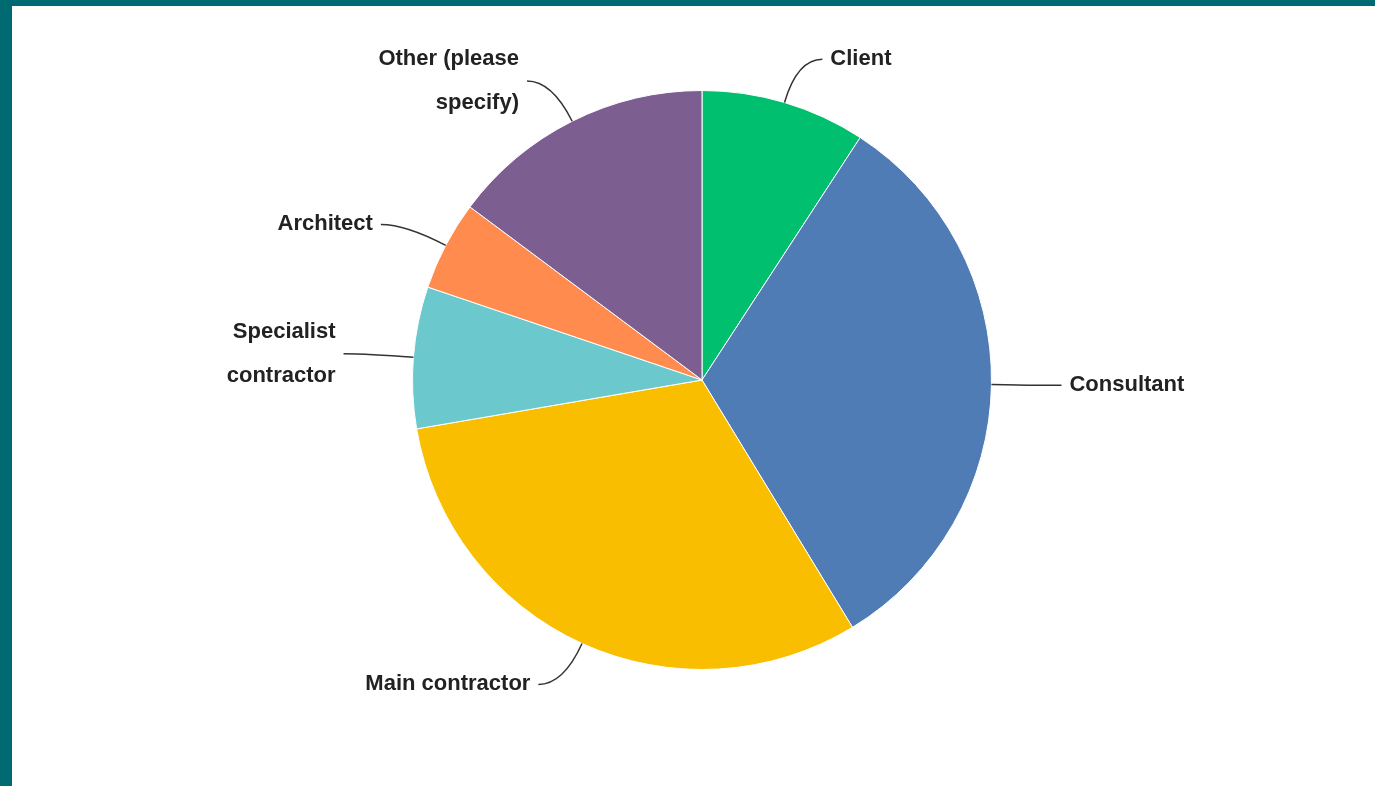  What do you see at coordinates (281, 352) in the screenshot?
I see `slice-label: Specialist contractor` at bounding box center [281, 352].